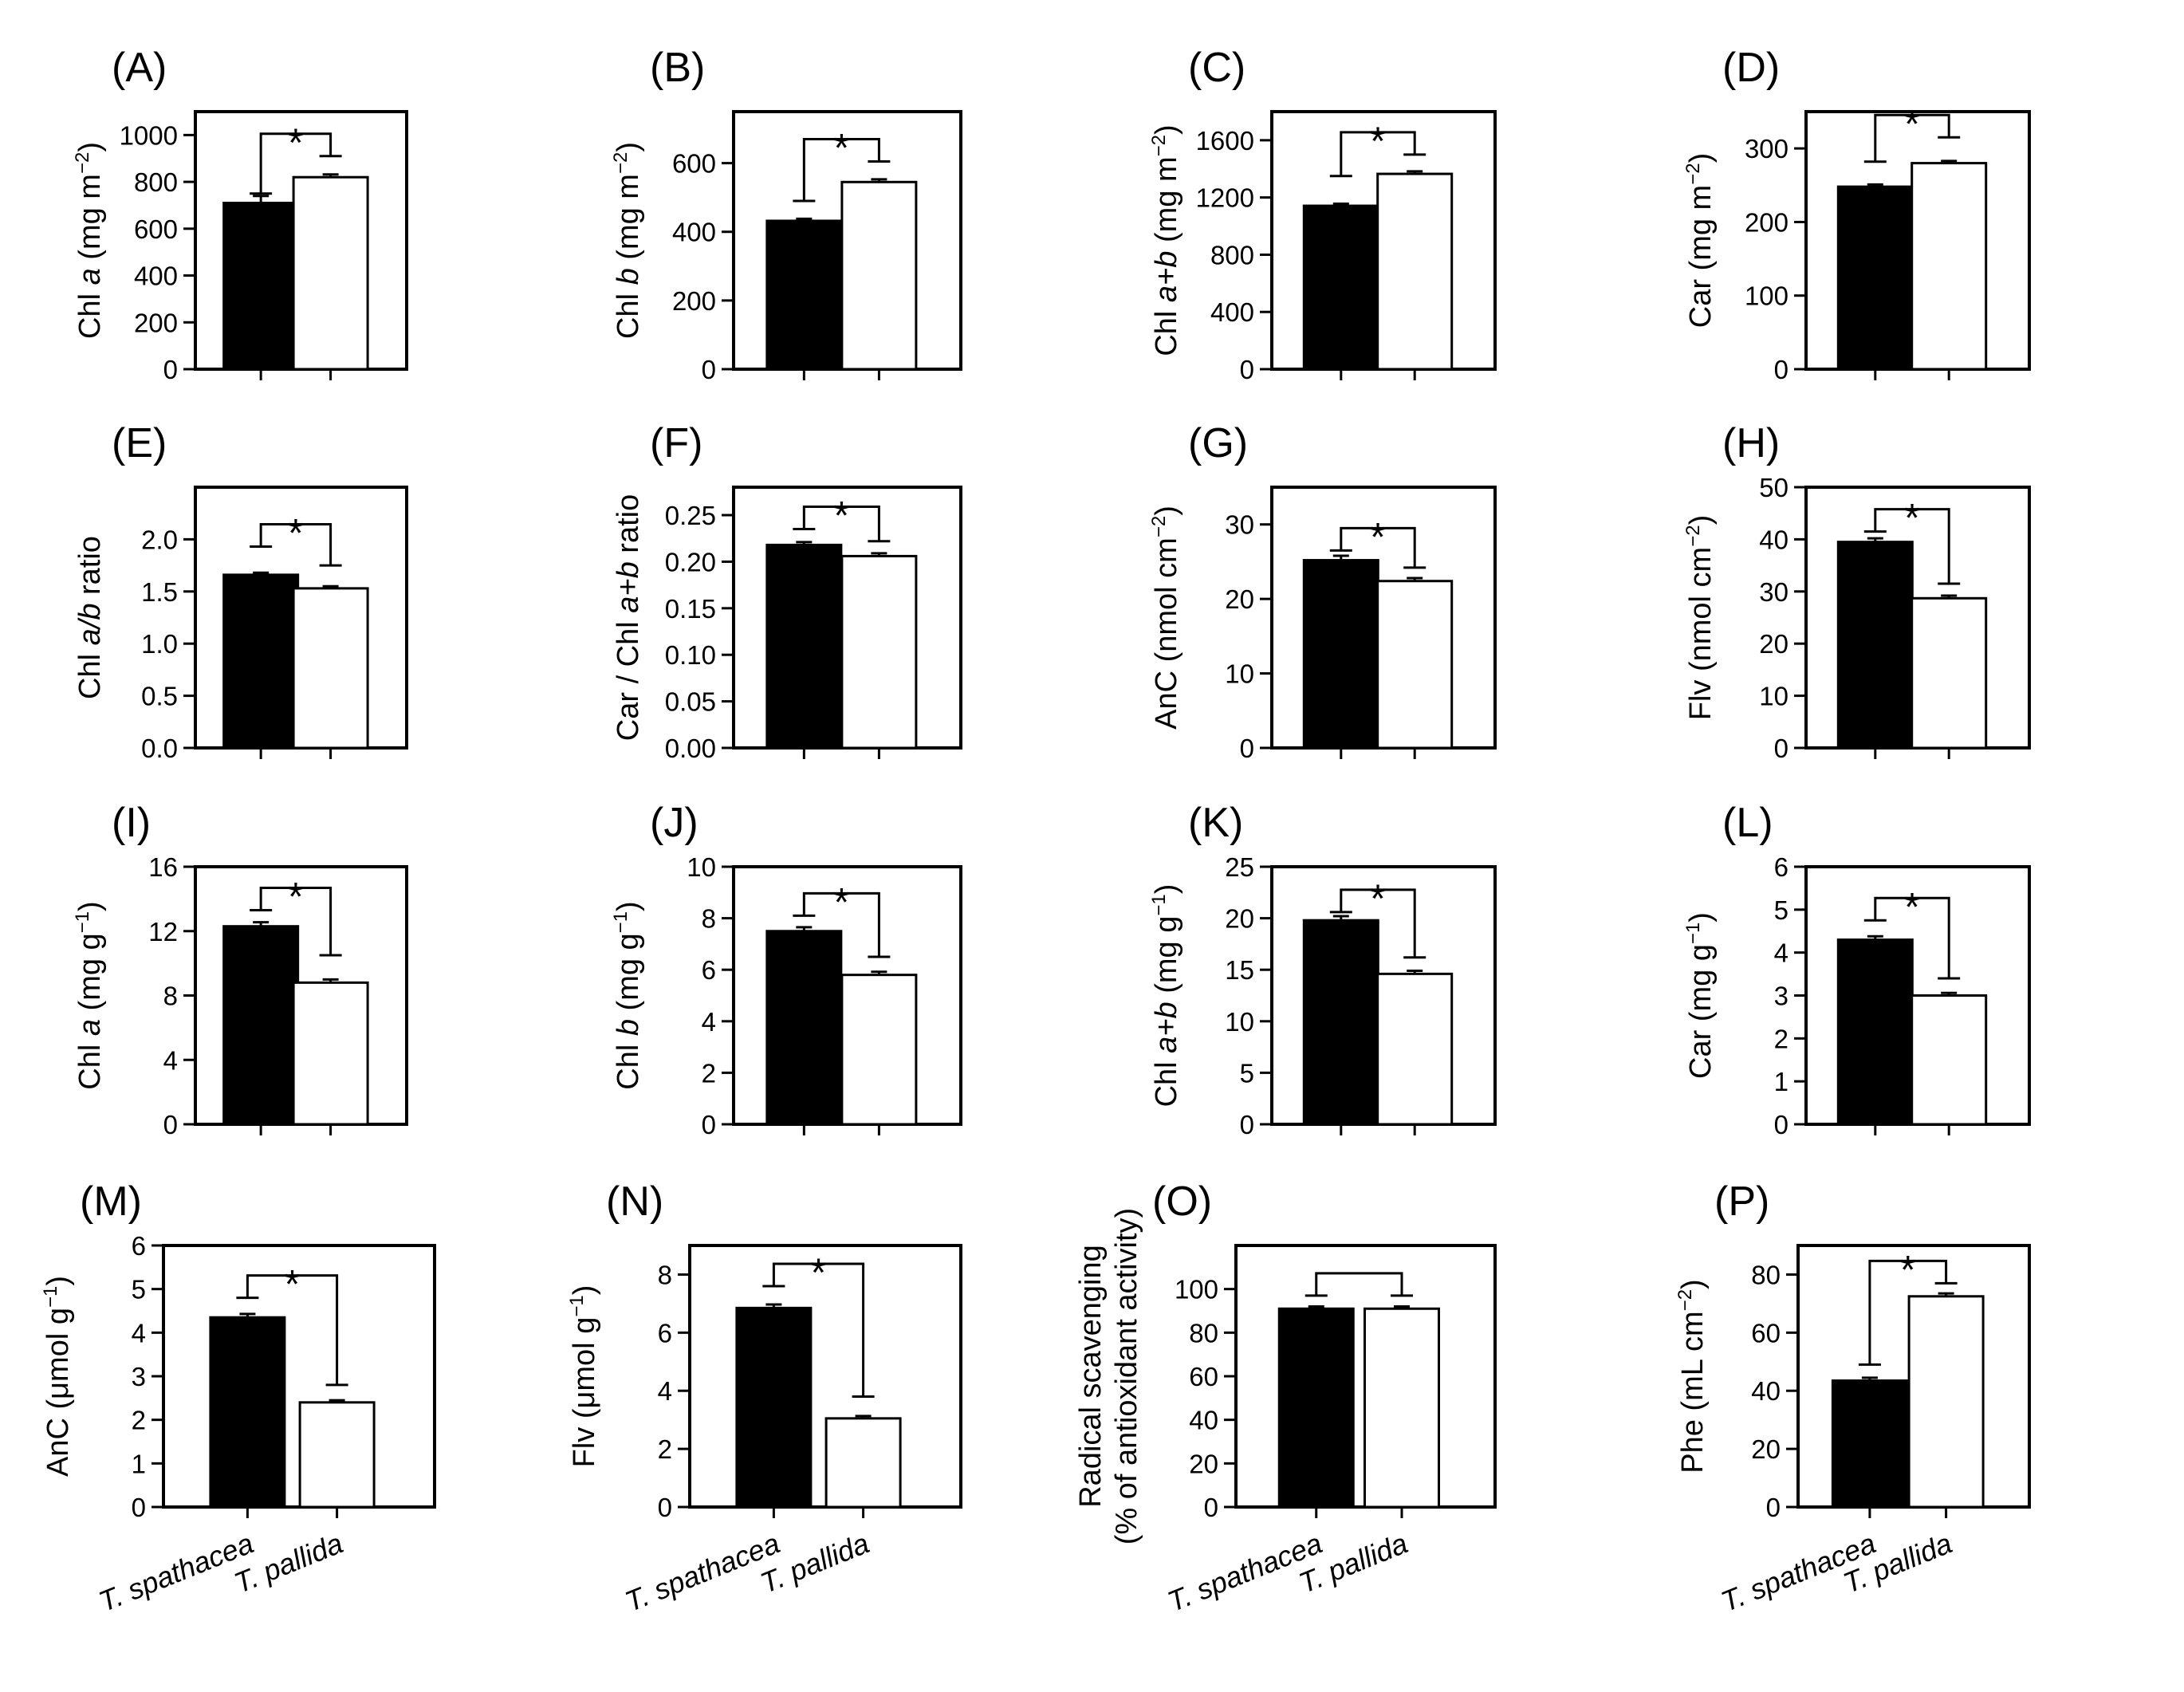 The image size is (2184, 1692). I want to click on y-axis-label: Phe (mL cm−2), so click(1692, 1376).